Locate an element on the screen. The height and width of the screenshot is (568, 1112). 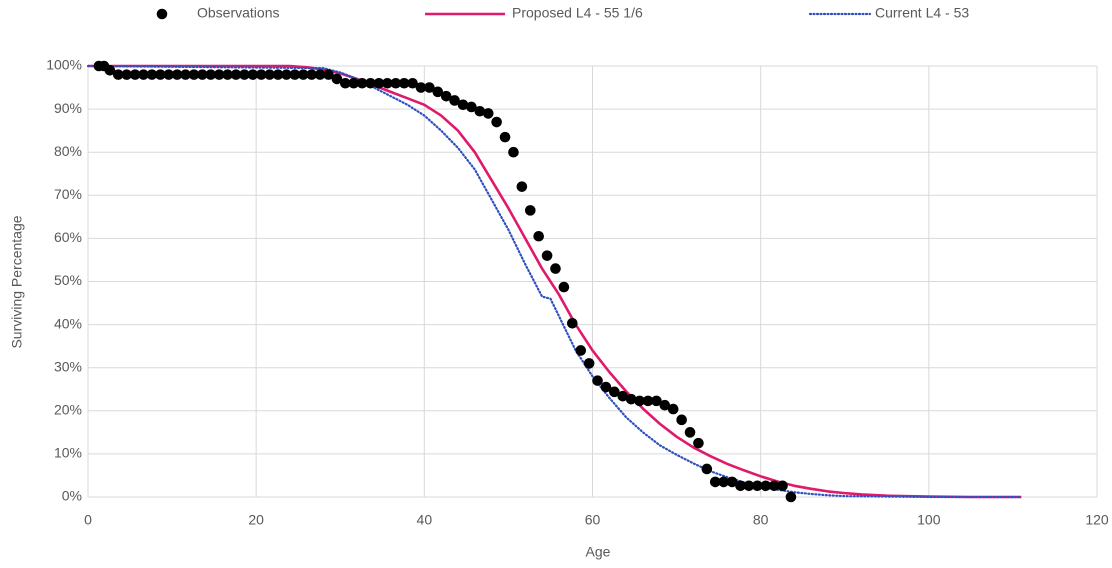
y-tick-label: 80% is located at coordinates (68, 151).